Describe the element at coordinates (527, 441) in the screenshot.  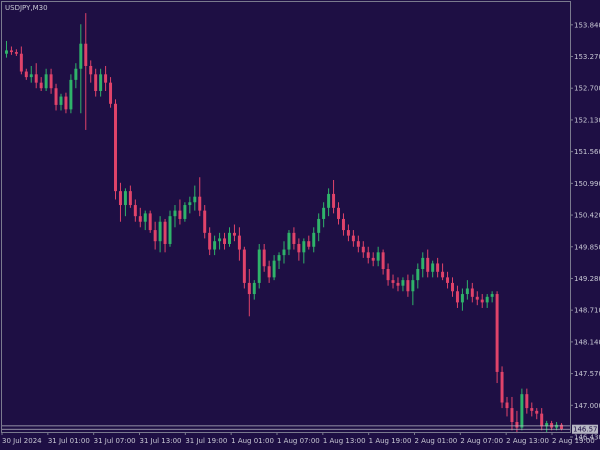
I see `x-tick-label: 2 Aug 13:00` at that location.